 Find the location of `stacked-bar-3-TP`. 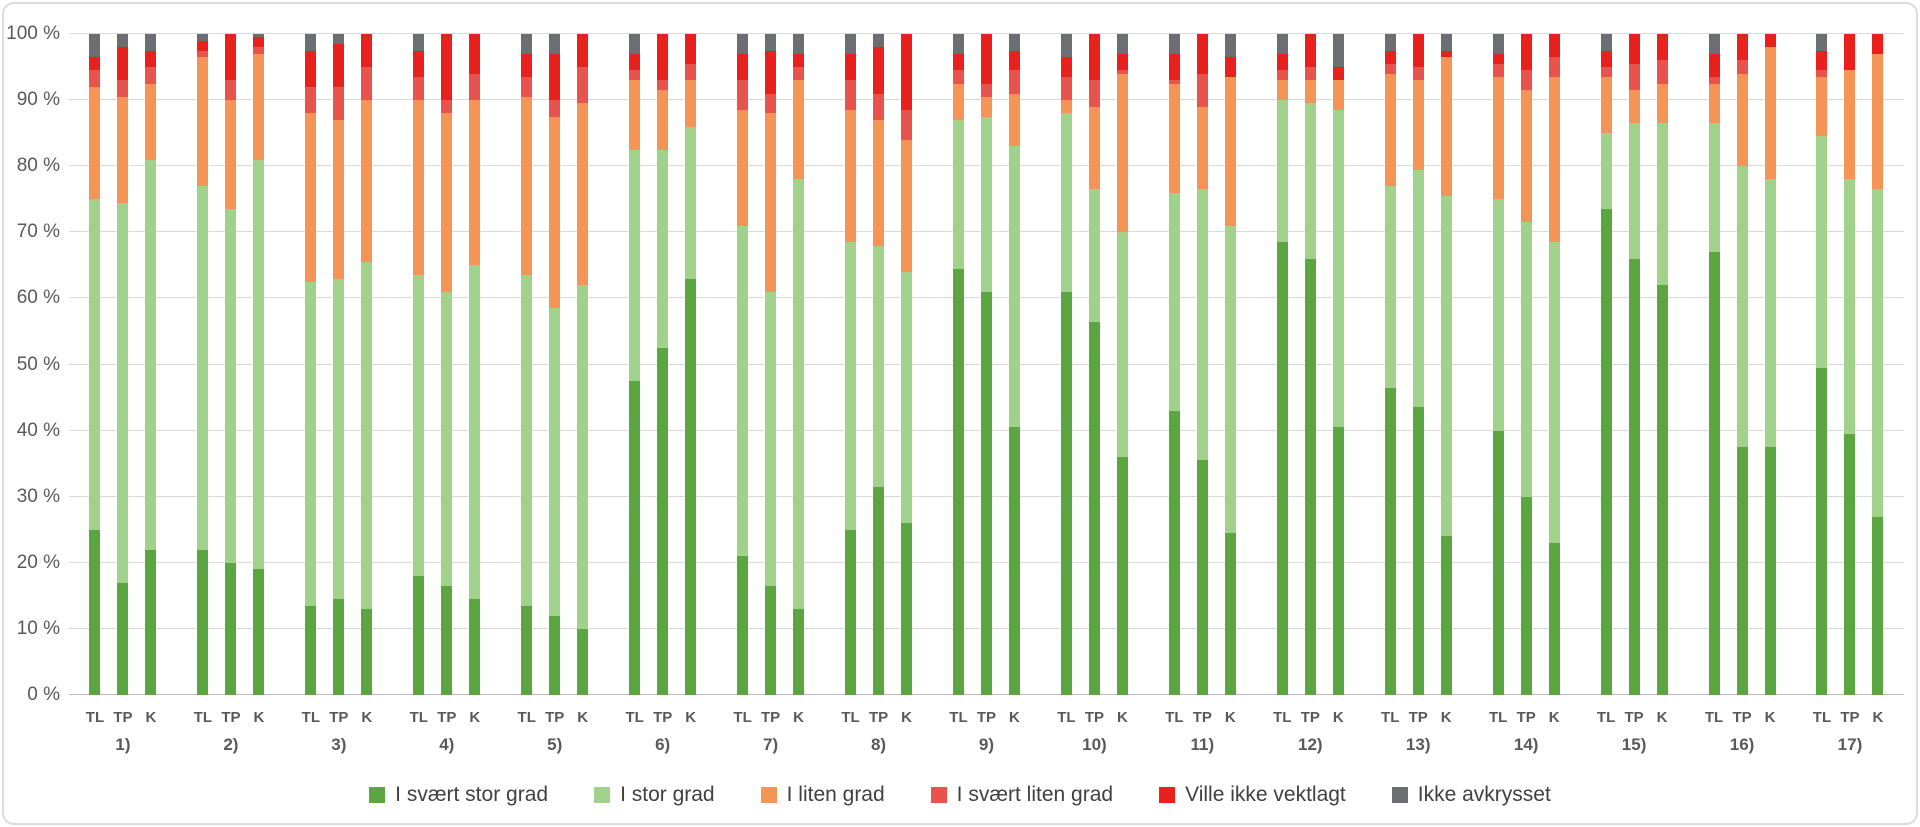

stacked-bar-3-TP is located at coordinates (339, 364).